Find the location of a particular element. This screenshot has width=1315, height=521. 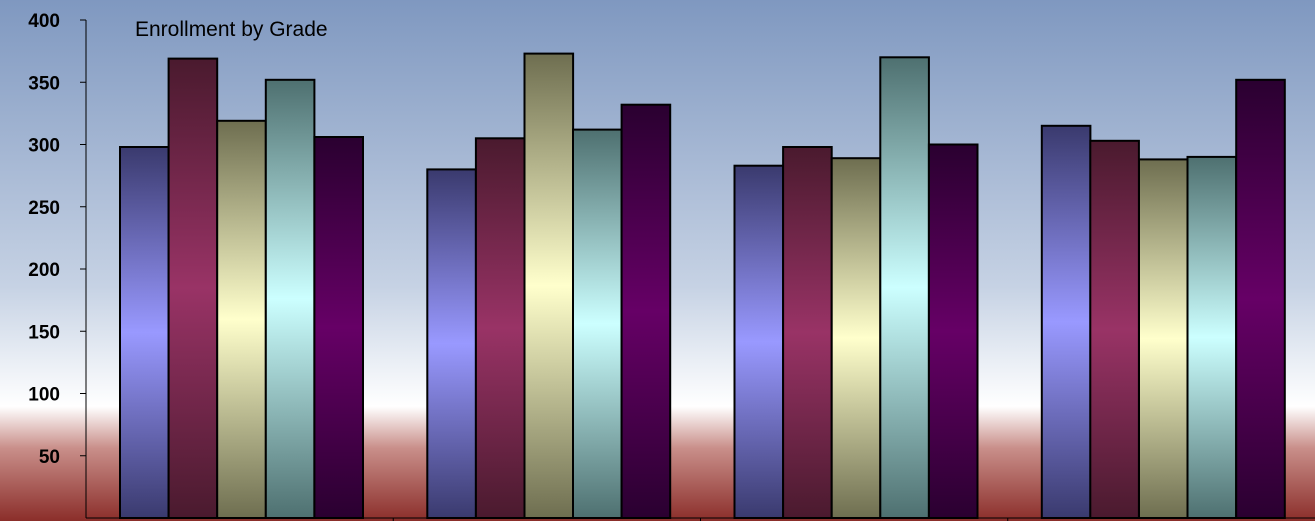

y-tick-label: 100 is located at coordinates (44, 395).